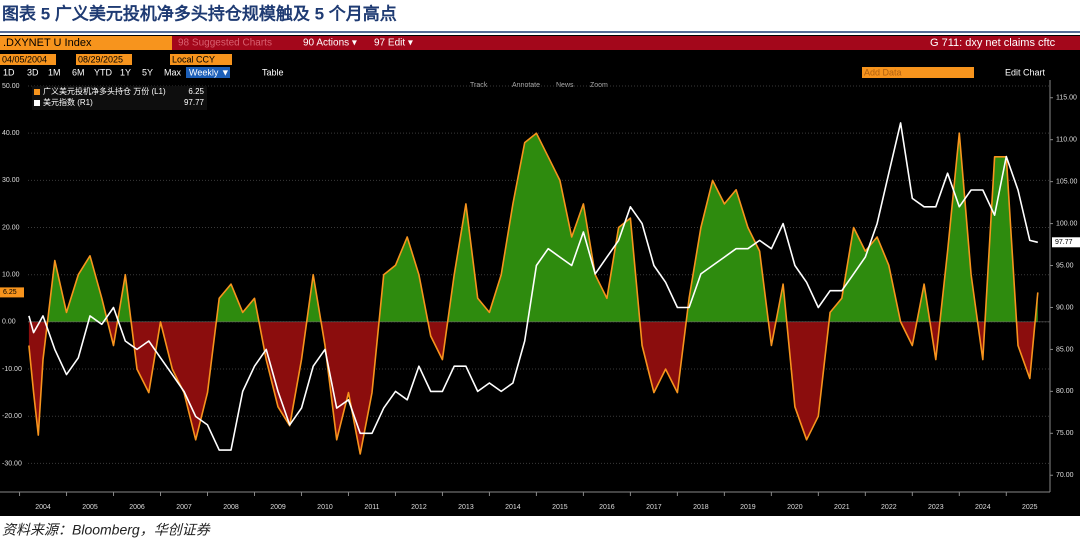 The height and width of the screenshot is (543, 1080). Describe the element at coordinates (12, 369) in the screenshot. I see `y-tick-label: -10.00` at that location.